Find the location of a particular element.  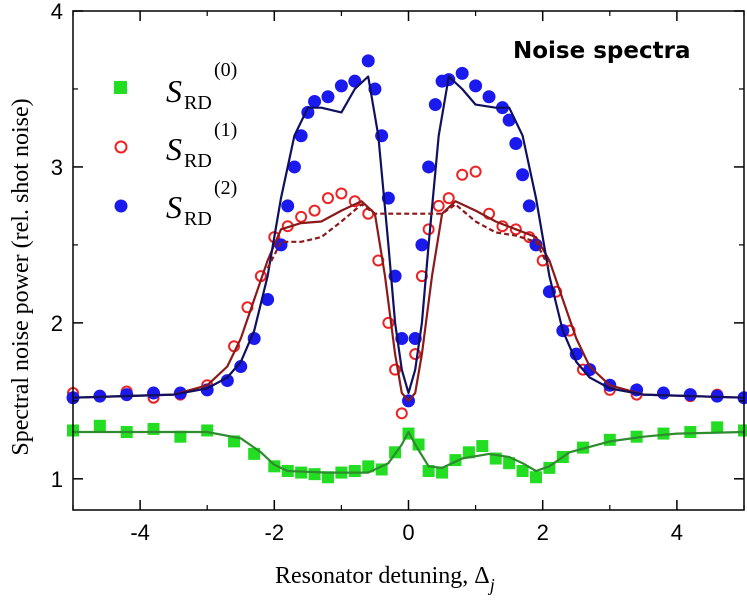

x-axis-title-sub: j is located at coordinates (491, 585).